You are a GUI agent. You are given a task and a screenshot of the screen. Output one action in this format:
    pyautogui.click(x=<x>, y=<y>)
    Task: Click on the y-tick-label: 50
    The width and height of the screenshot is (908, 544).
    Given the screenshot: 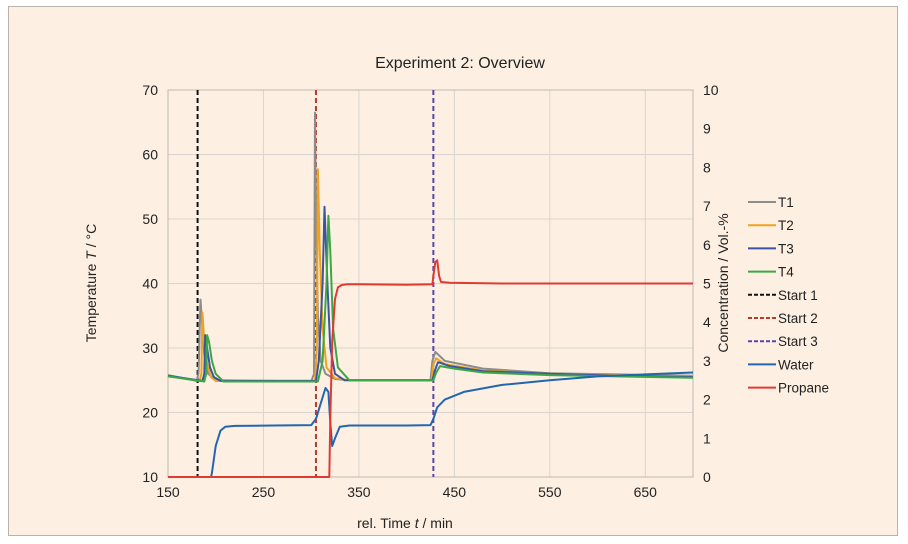 What is the action you would take?
    pyautogui.click(x=150, y=219)
    